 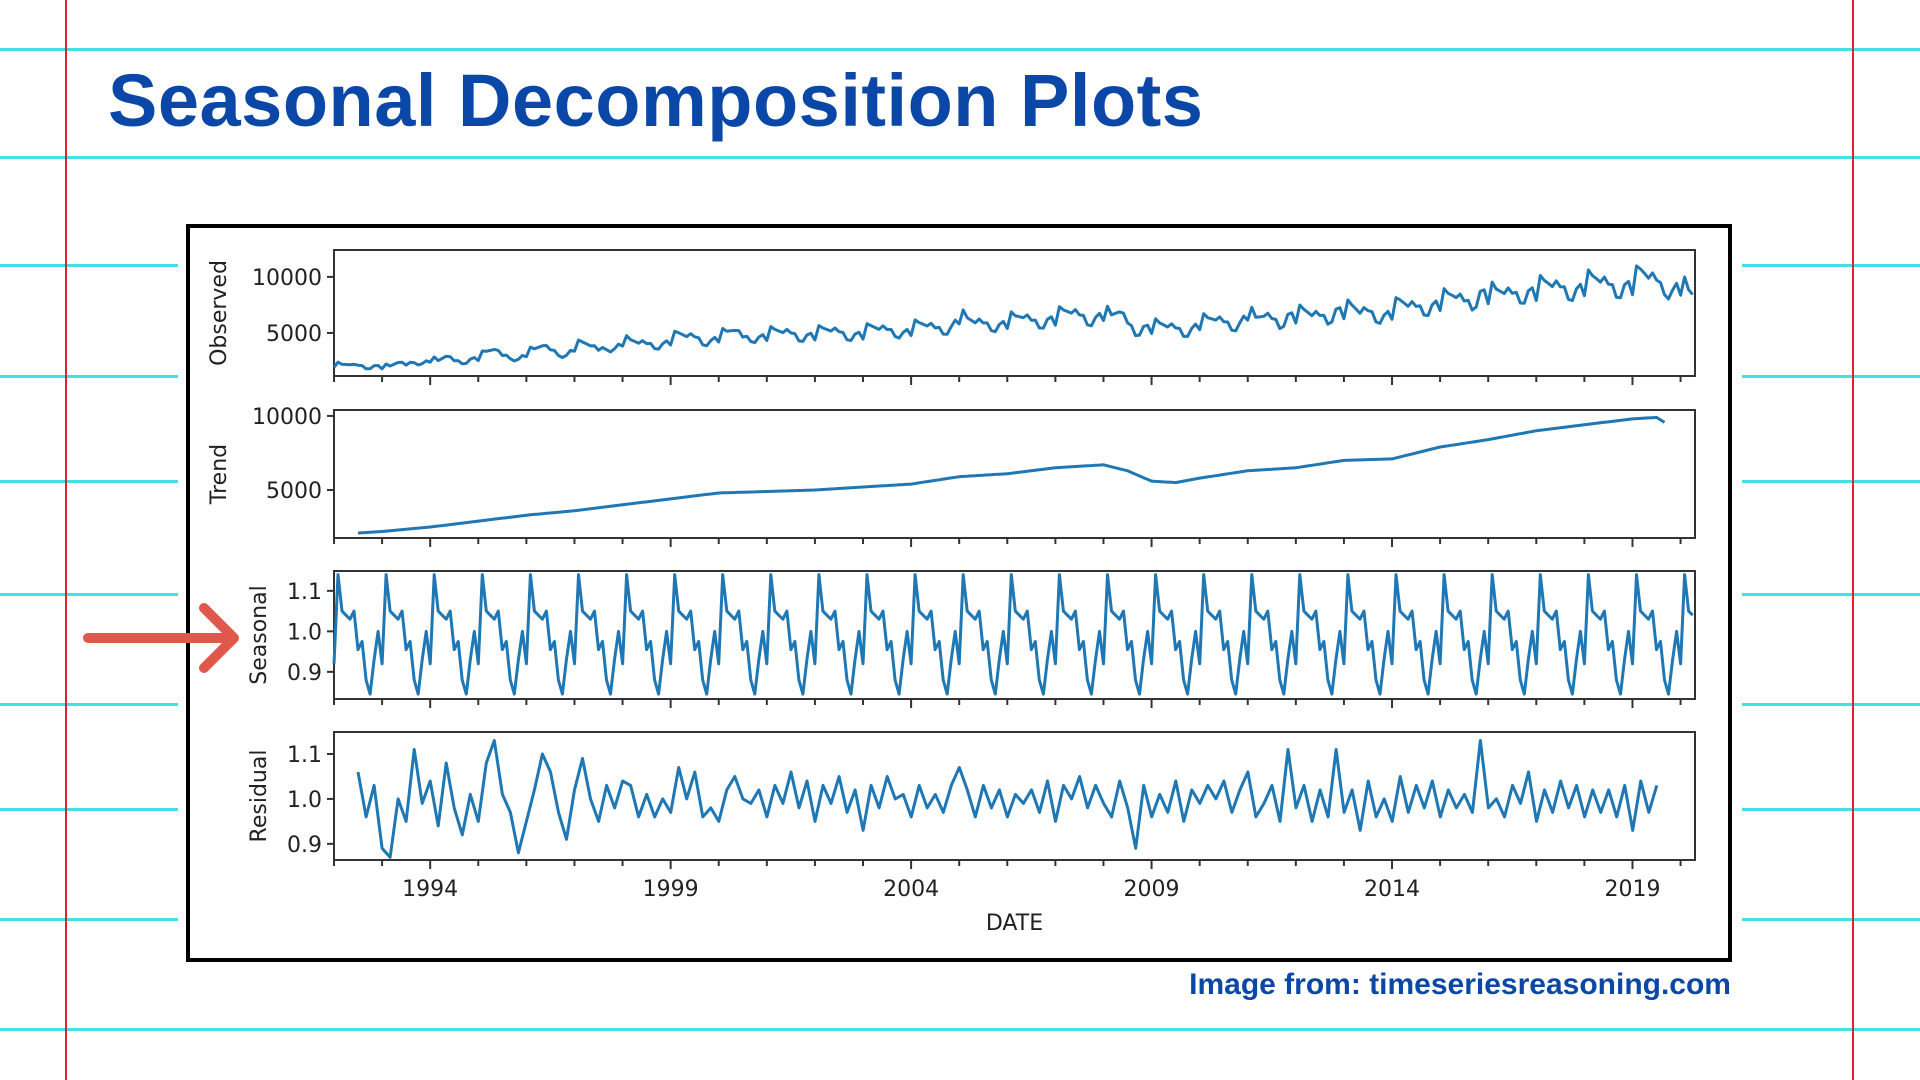 What do you see at coordinates (1007, 799) in the screenshot?
I see `residual-line` at bounding box center [1007, 799].